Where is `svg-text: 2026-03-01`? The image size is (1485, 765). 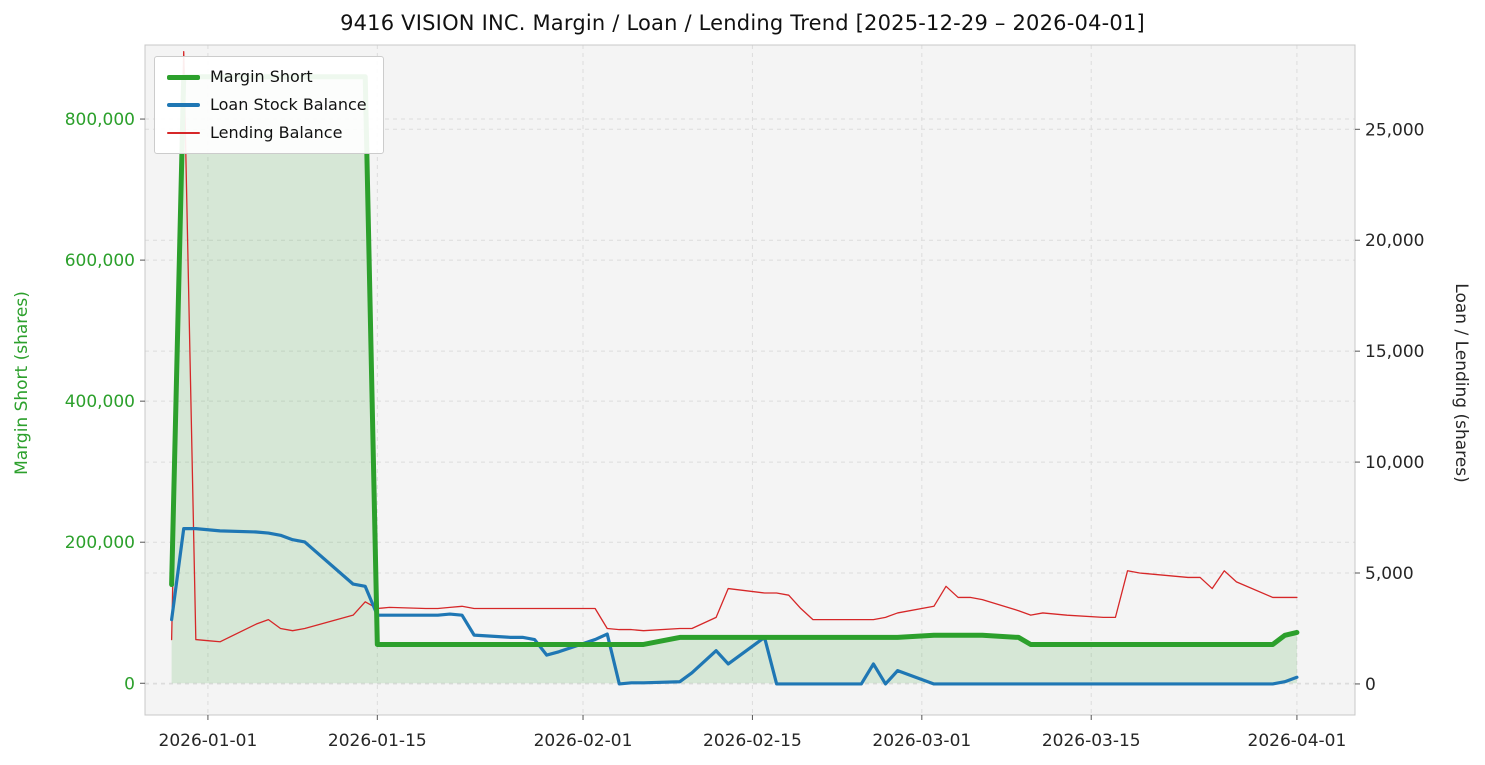 svg-text: 2026-03-01 is located at coordinates (921, 741).